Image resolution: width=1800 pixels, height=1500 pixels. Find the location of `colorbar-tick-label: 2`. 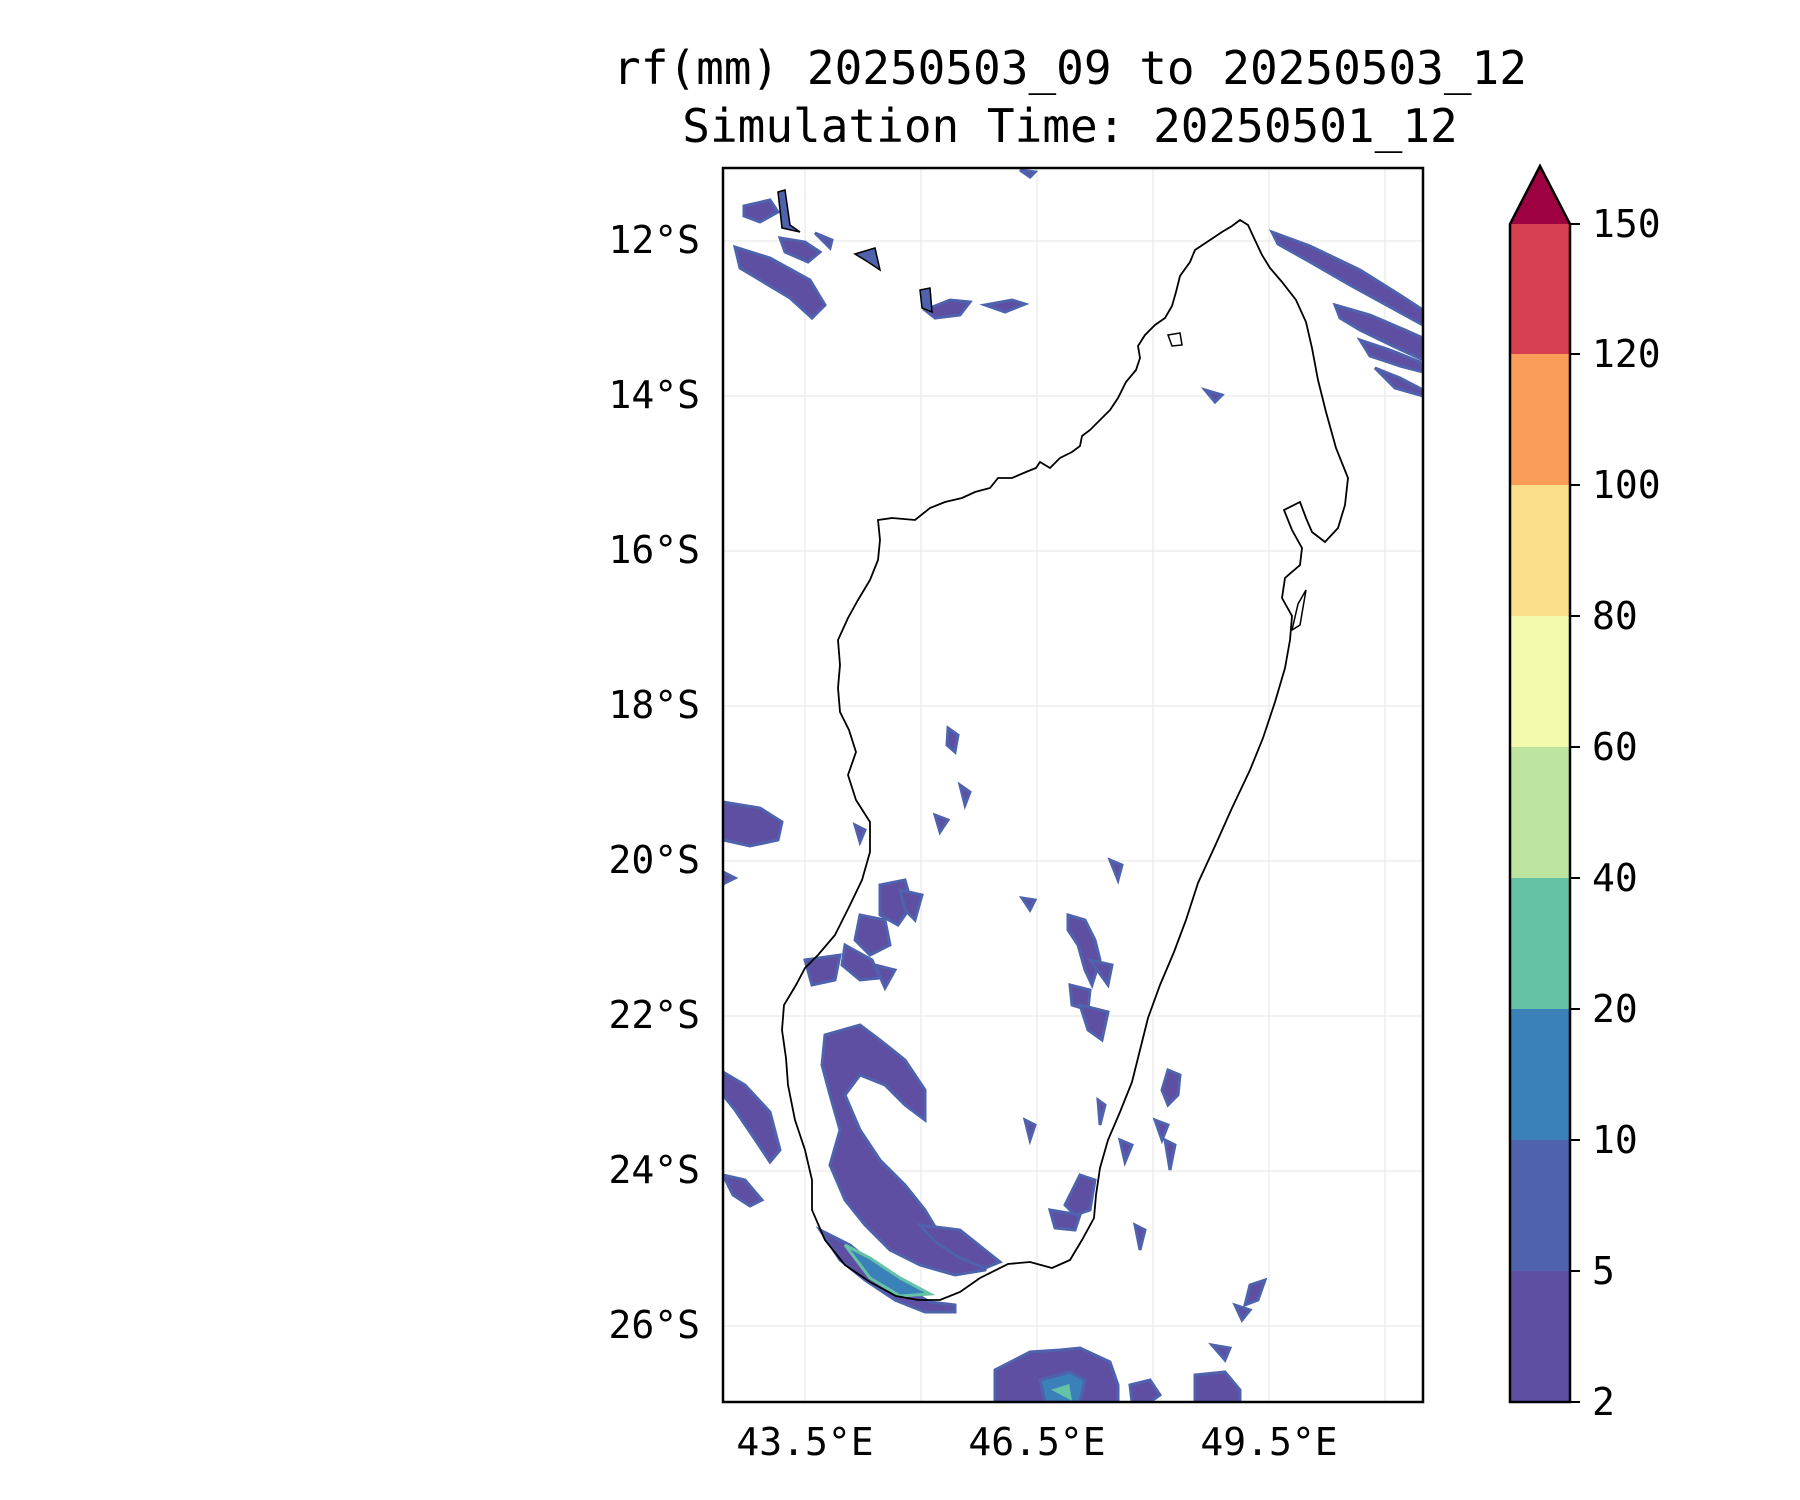

colorbar-tick-label: 2 is located at coordinates (1603, 1402).